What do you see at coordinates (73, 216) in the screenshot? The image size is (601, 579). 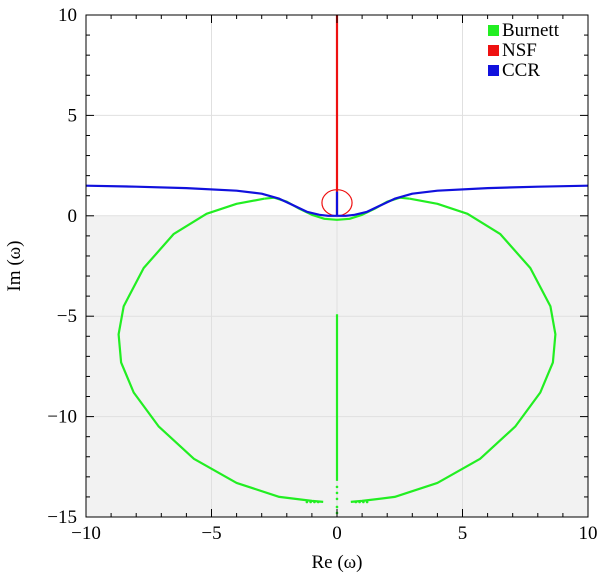 I see `y-tick-label: 0` at bounding box center [73, 216].